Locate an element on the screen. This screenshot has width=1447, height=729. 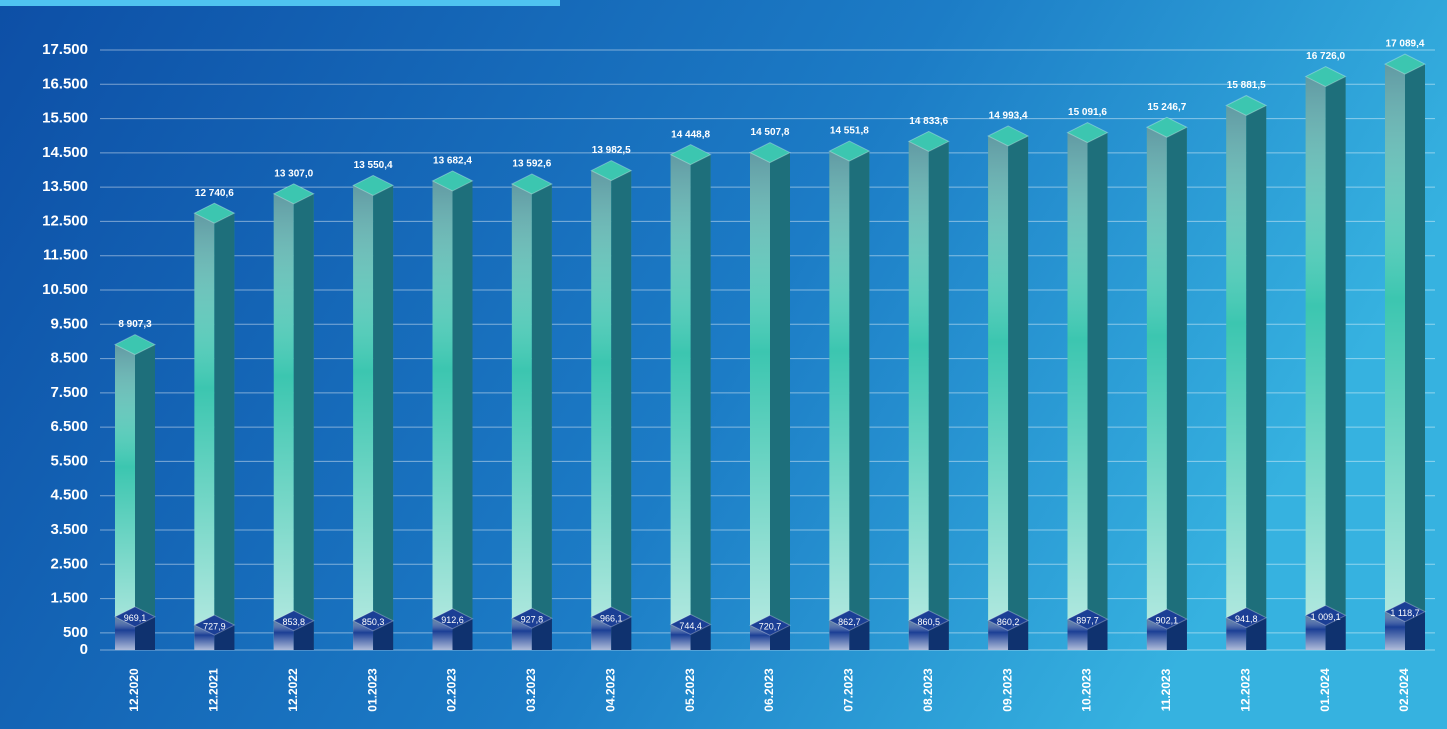
value-label: 13 682,4 is located at coordinates (452, 161).